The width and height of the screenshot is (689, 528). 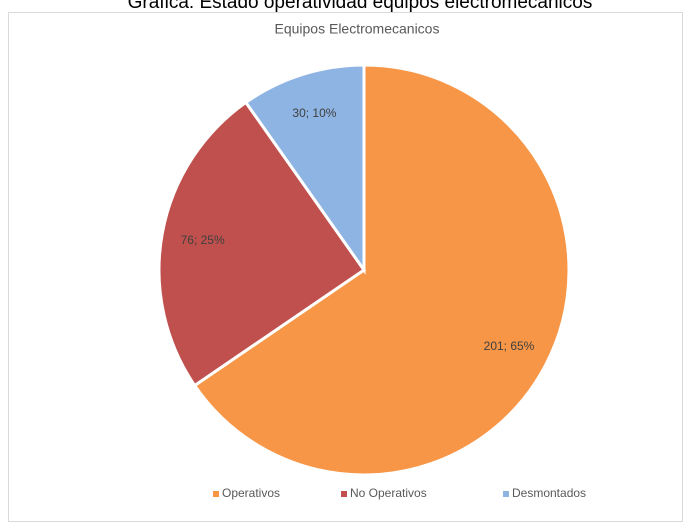 What do you see at coordinates (251, 493) in the screenshot?
I see `legend-label: Operativos` at bounding box center [251, 493].